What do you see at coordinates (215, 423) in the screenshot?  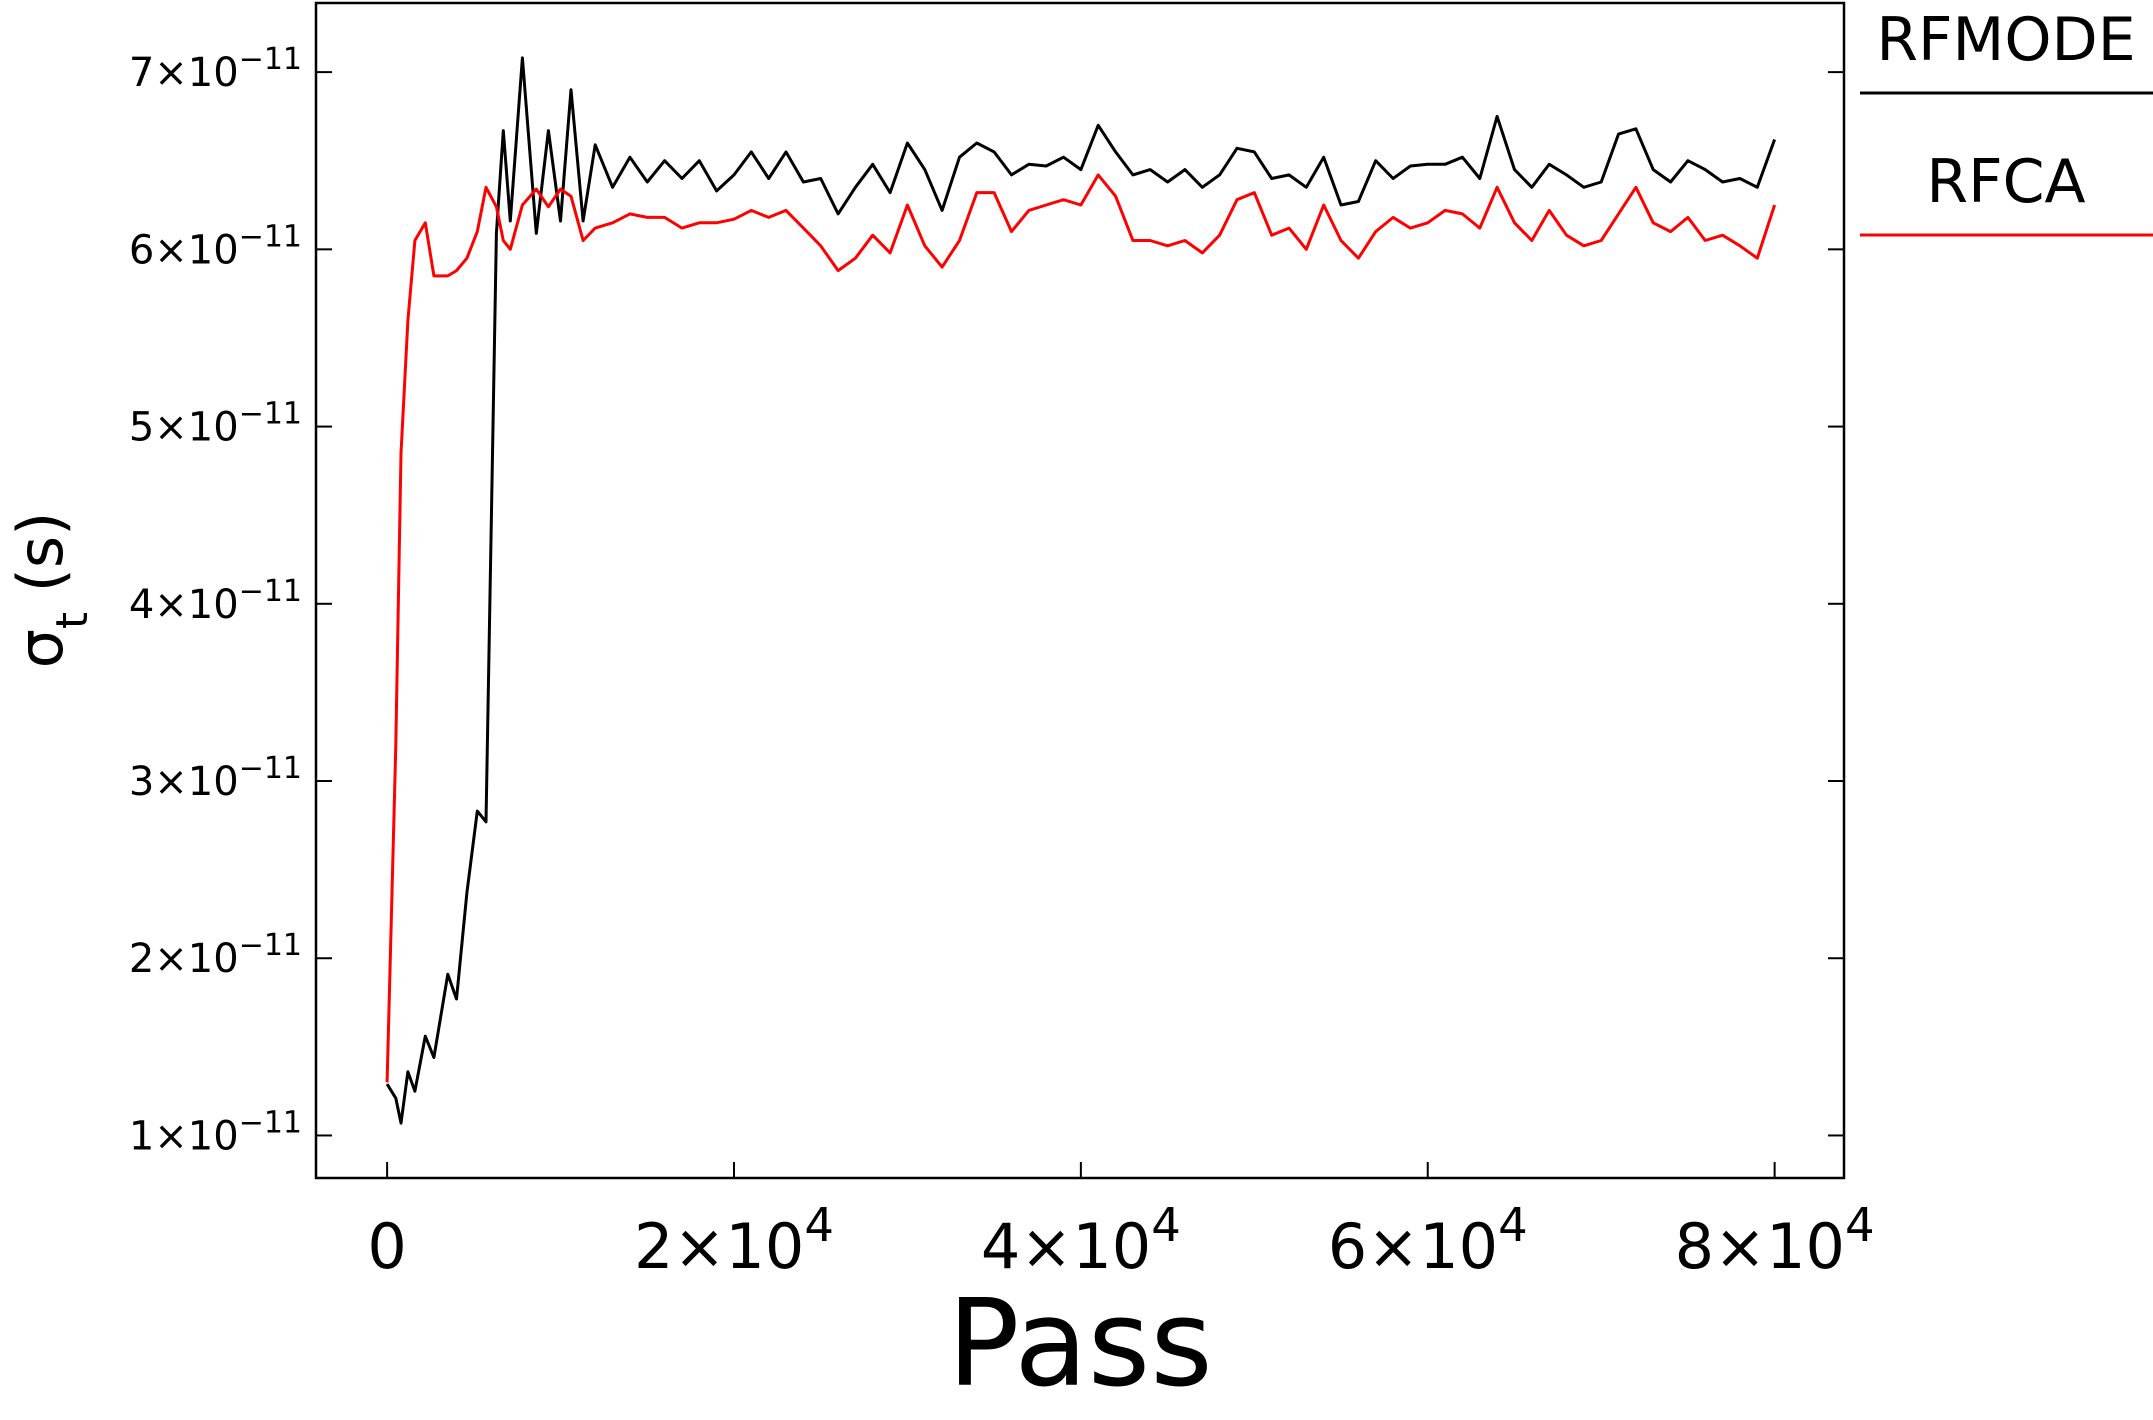 I see `y-tick-label: 5×10⁻¹¹` at bounding box center [215, 423].